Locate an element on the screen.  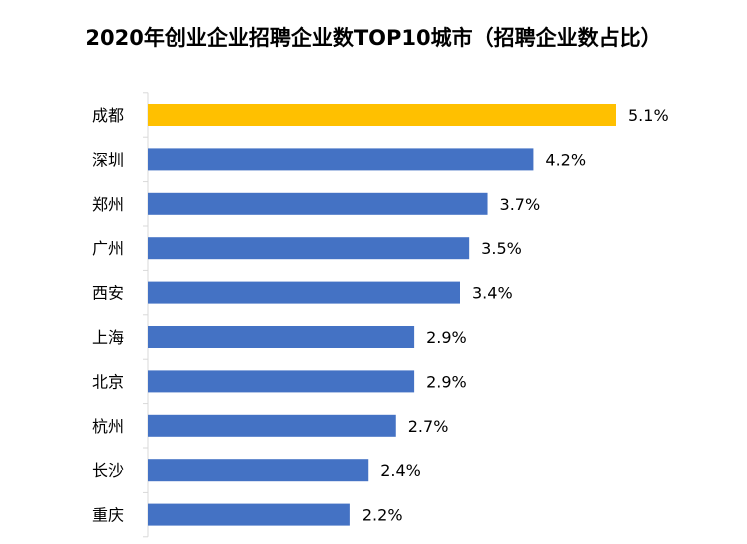
category-label: 北京 is located at coordinates (108, 381).